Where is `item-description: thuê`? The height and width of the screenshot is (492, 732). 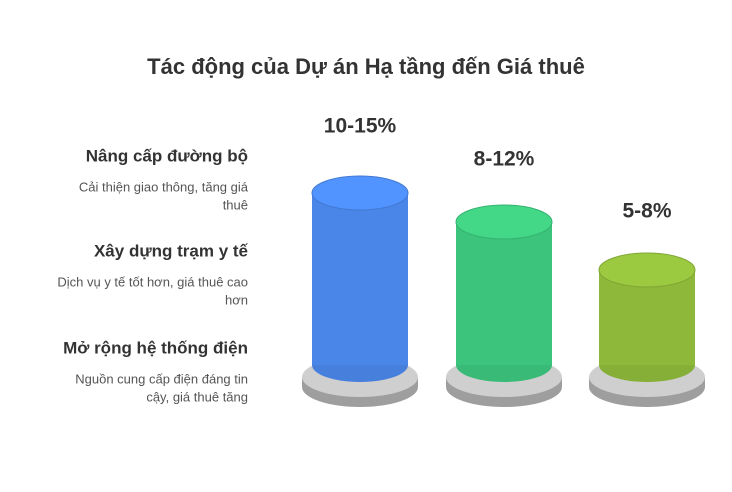 item-description: thuê is located at coordinates (235, 204).